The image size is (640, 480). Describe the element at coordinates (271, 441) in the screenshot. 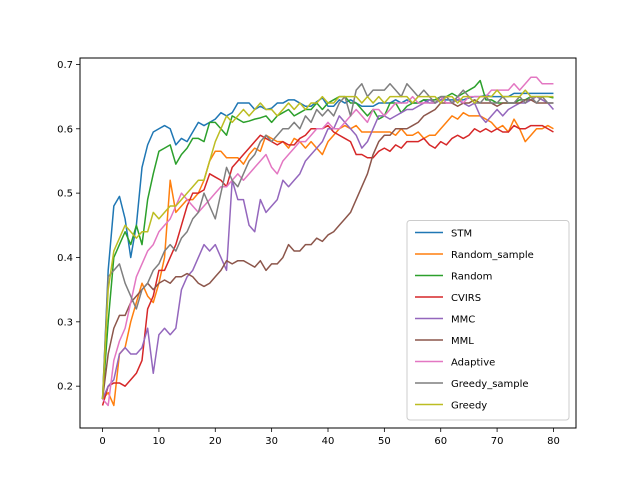

I see `x-tick-label: 30` at that location.